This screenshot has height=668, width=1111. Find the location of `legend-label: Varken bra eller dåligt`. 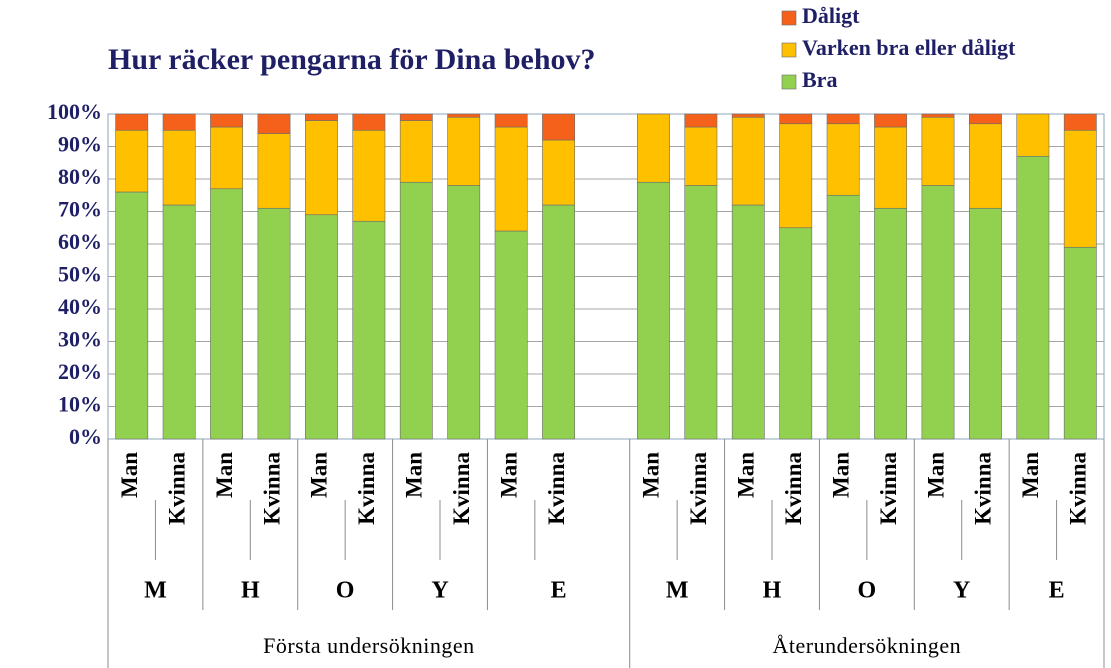

legend-label: Varken bra eller dåligt is located at coordinates (909, 47).